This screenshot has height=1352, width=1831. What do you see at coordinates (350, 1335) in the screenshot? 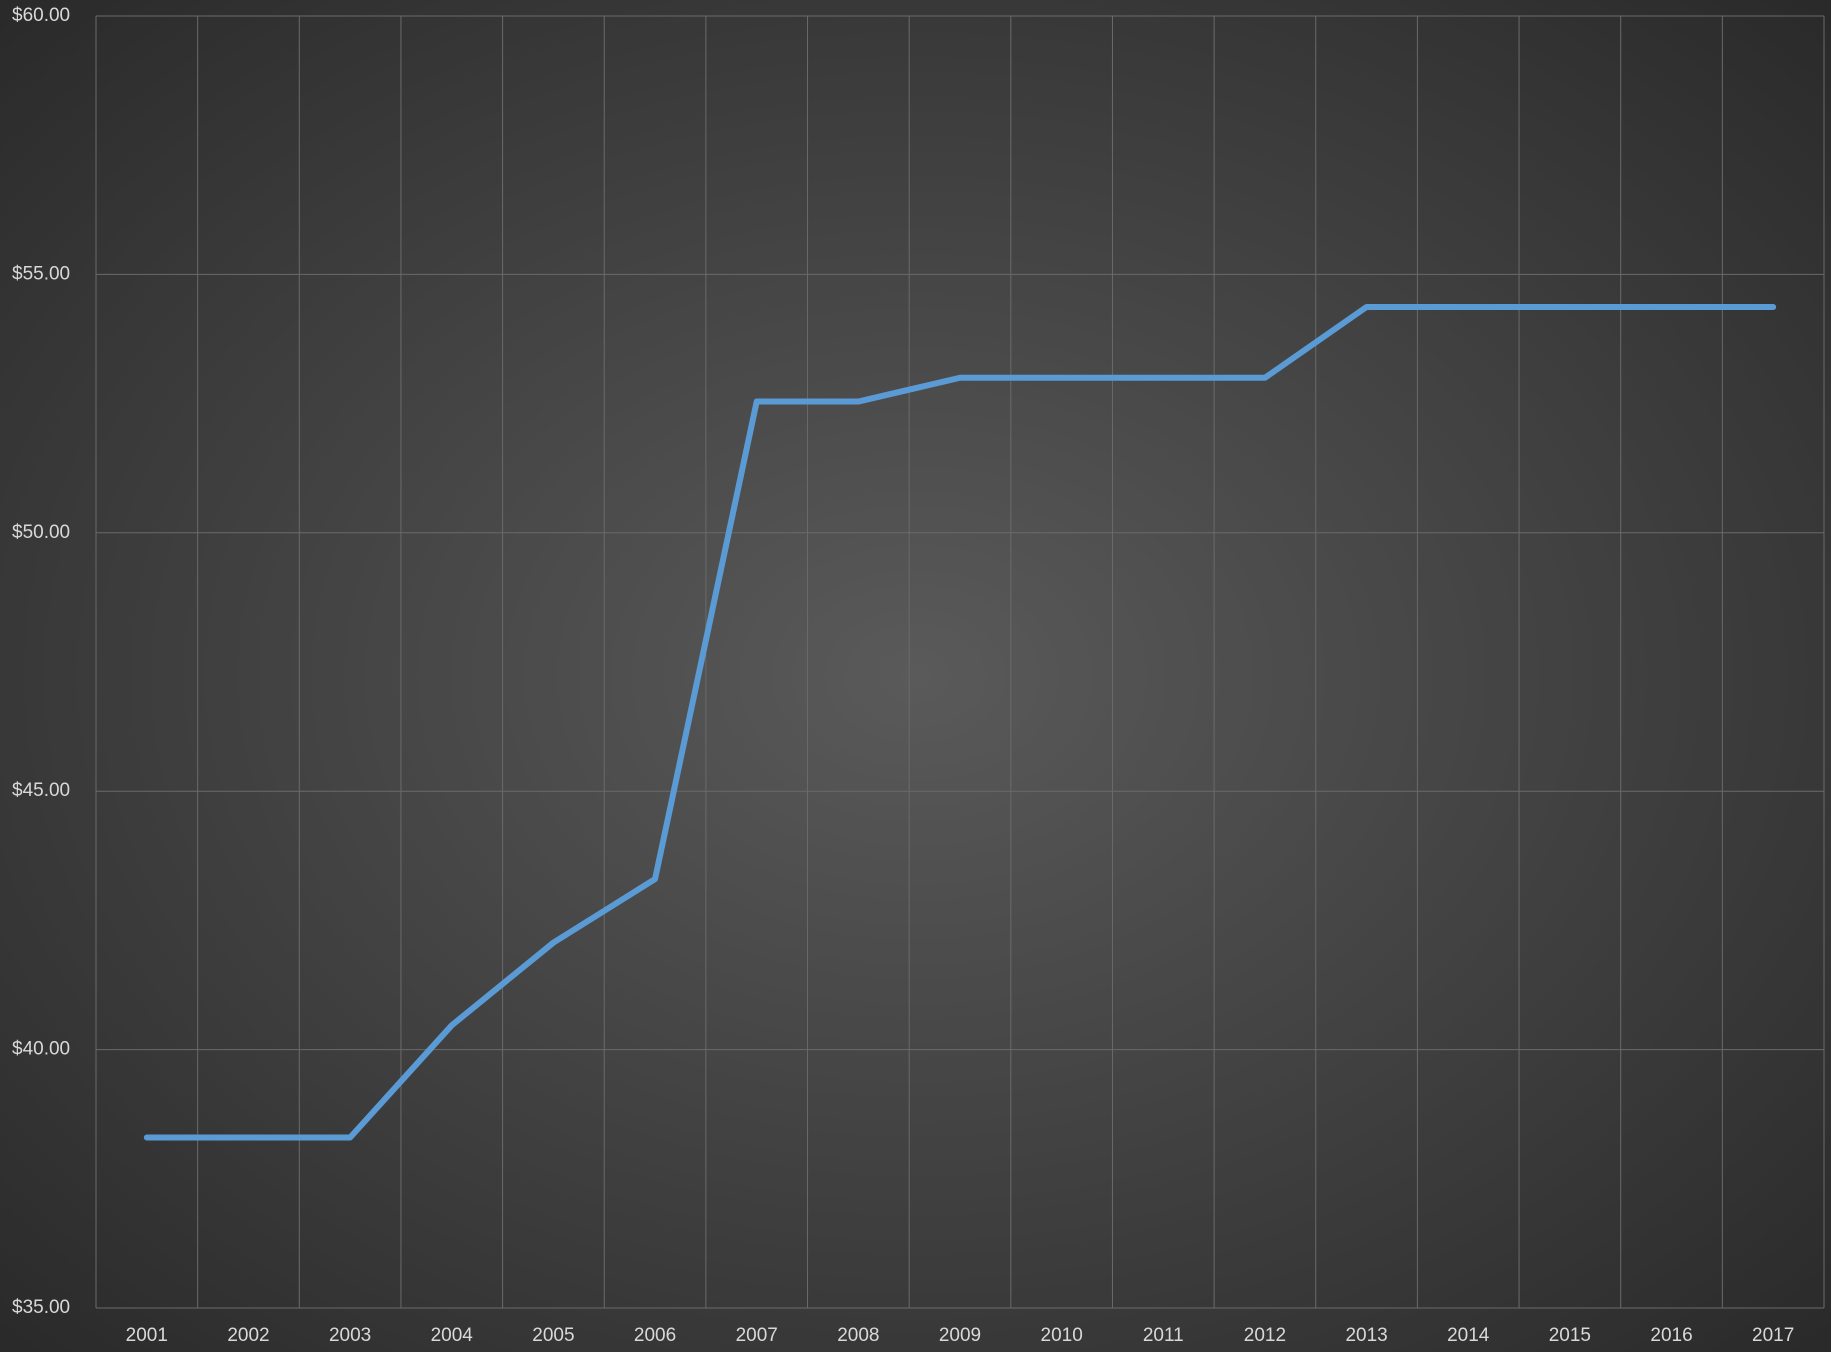
I see `x-tick-label: 2003` at bounding box center [350, 1335].